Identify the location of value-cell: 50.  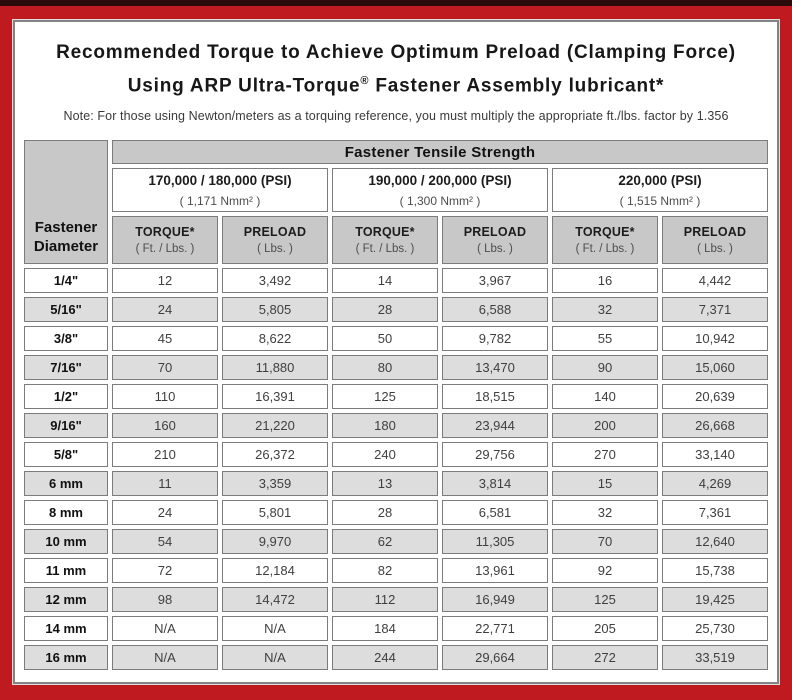
(385, 339).